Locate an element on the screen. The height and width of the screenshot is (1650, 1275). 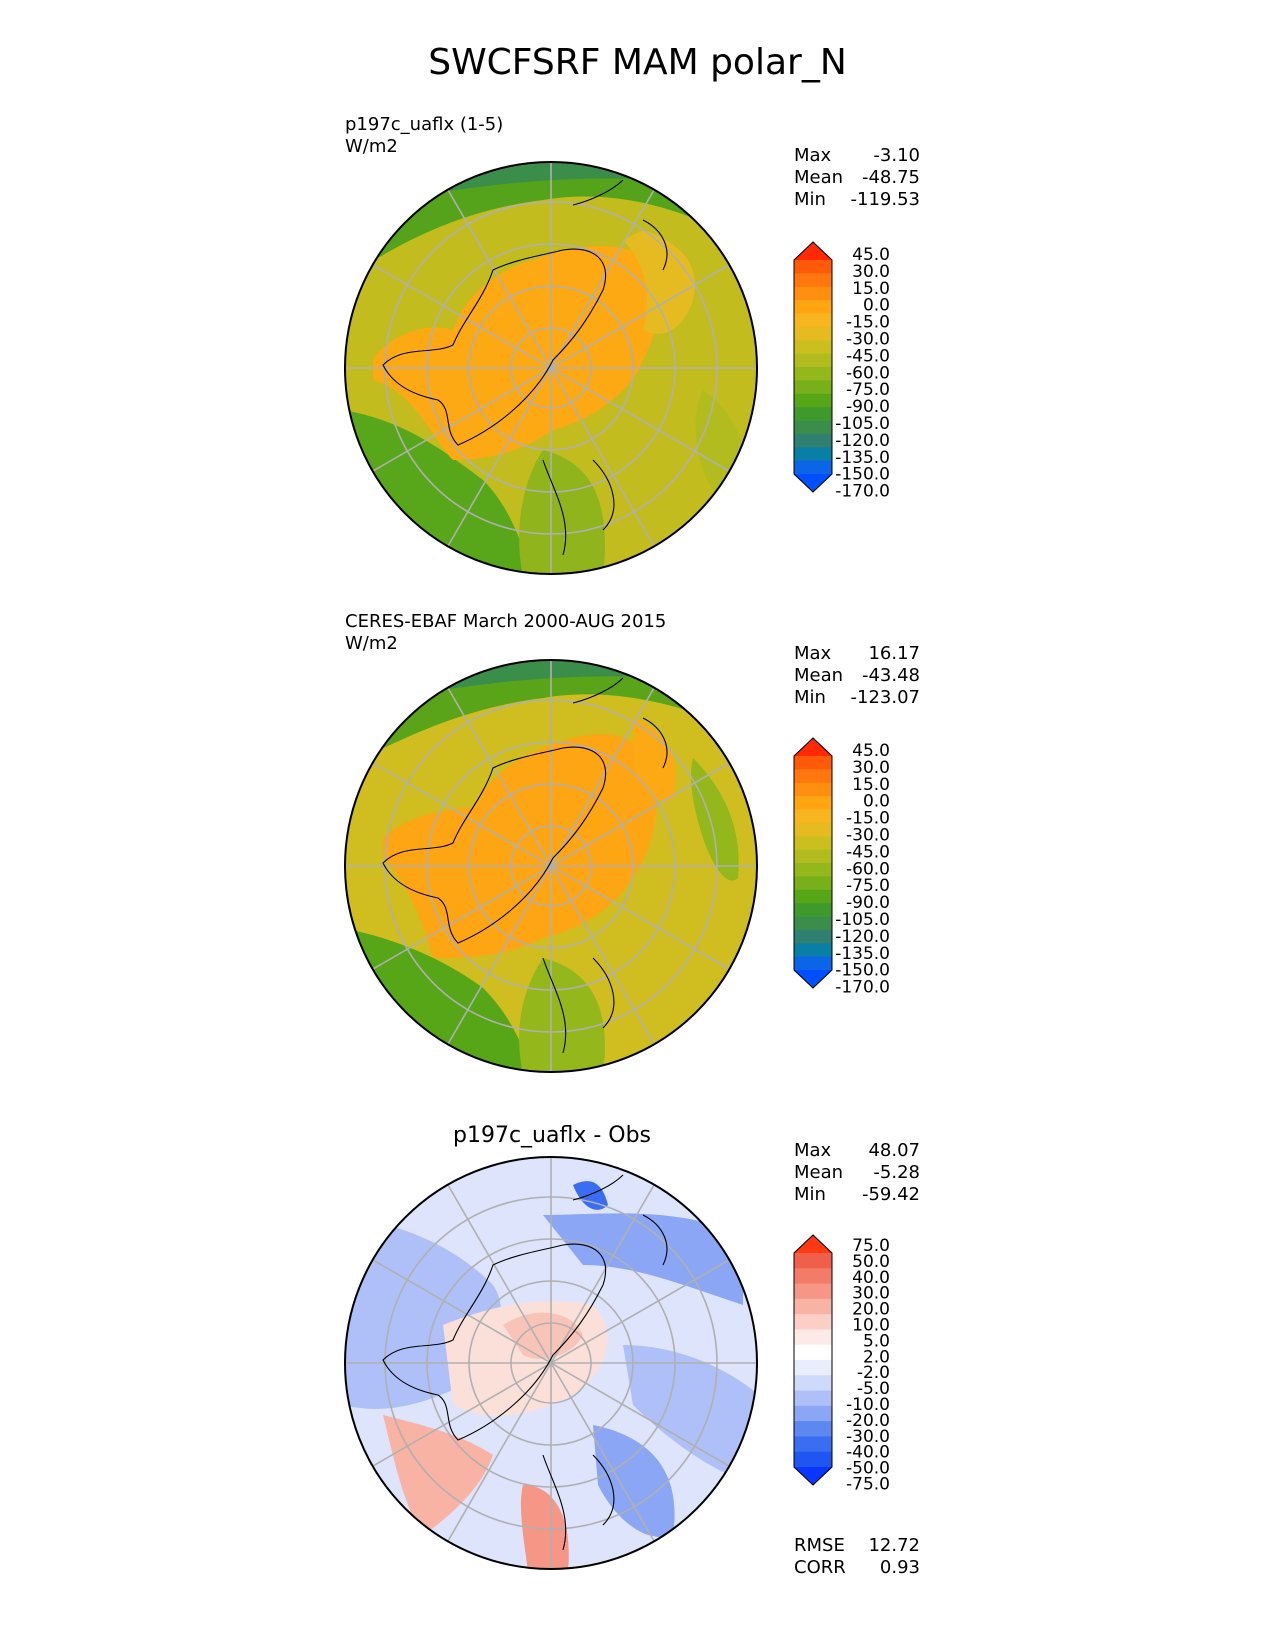
colorbar-tick-label: 75.0 is located at coordinates (871, 1246).